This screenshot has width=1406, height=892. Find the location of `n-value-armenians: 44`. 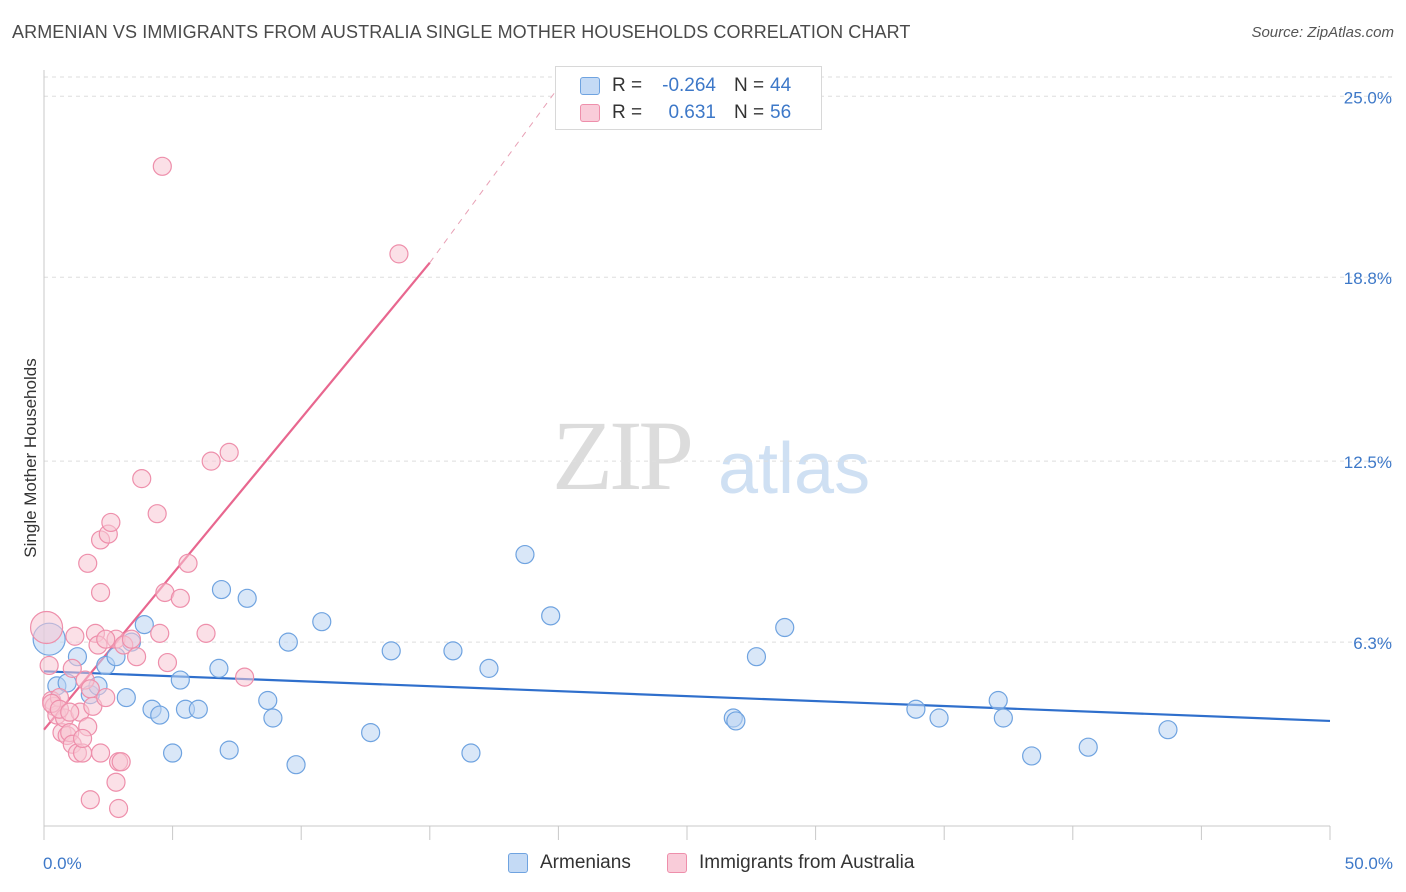

n-value-armenians: 44 is located at coordinates (781, 85).